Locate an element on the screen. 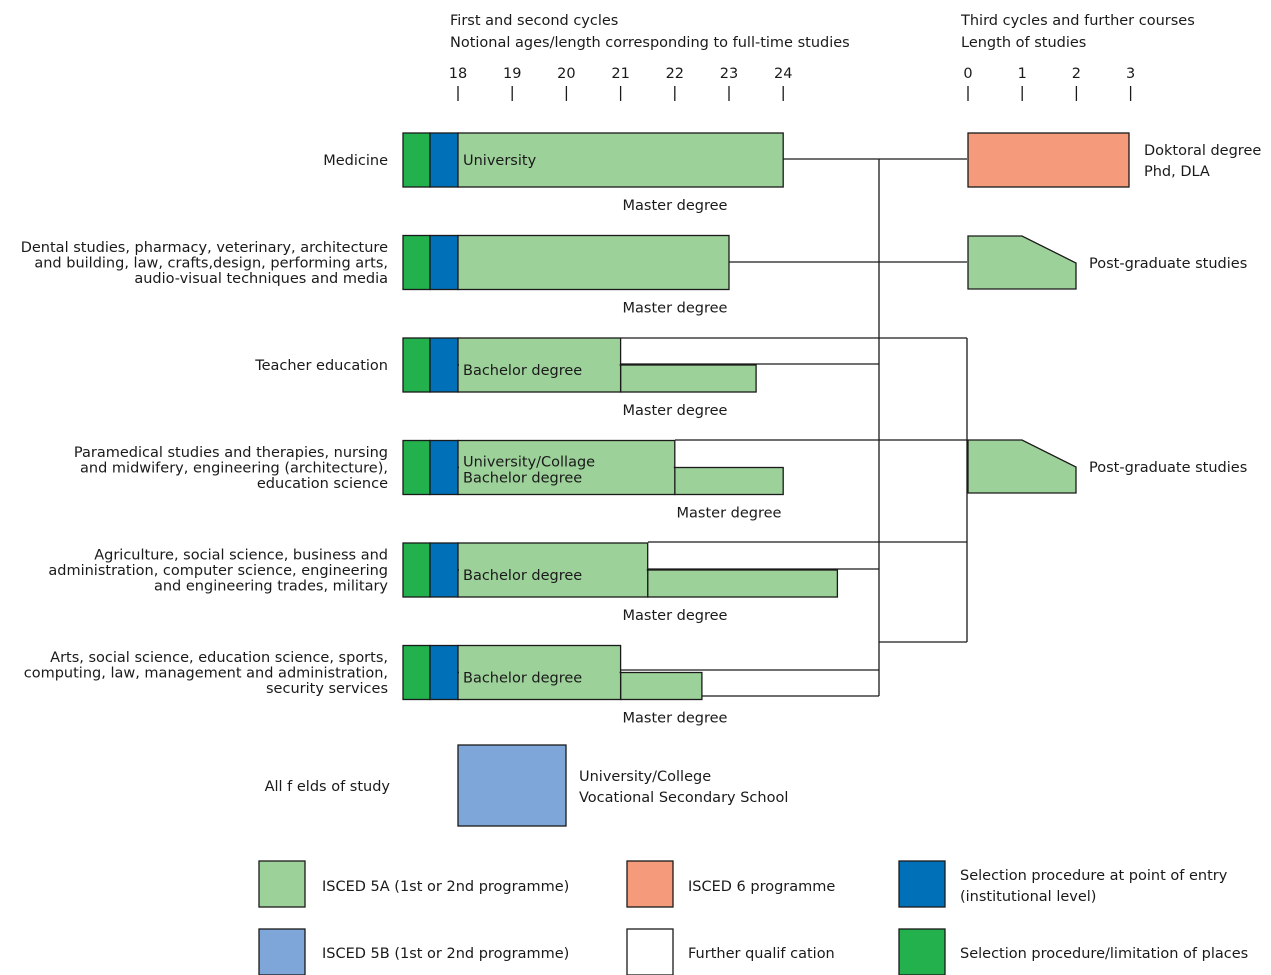 This screenshot has width=1271, height=975. legend-further-swatch is located at coordinates (650, 951).